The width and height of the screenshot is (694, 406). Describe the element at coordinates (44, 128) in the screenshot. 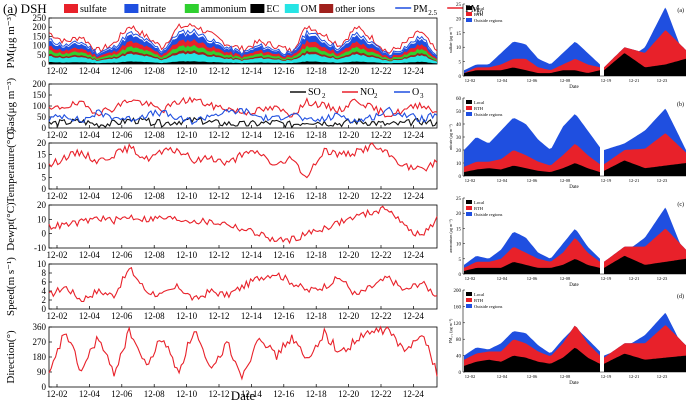

I see `ytick-label-1-0: 0` at that location.